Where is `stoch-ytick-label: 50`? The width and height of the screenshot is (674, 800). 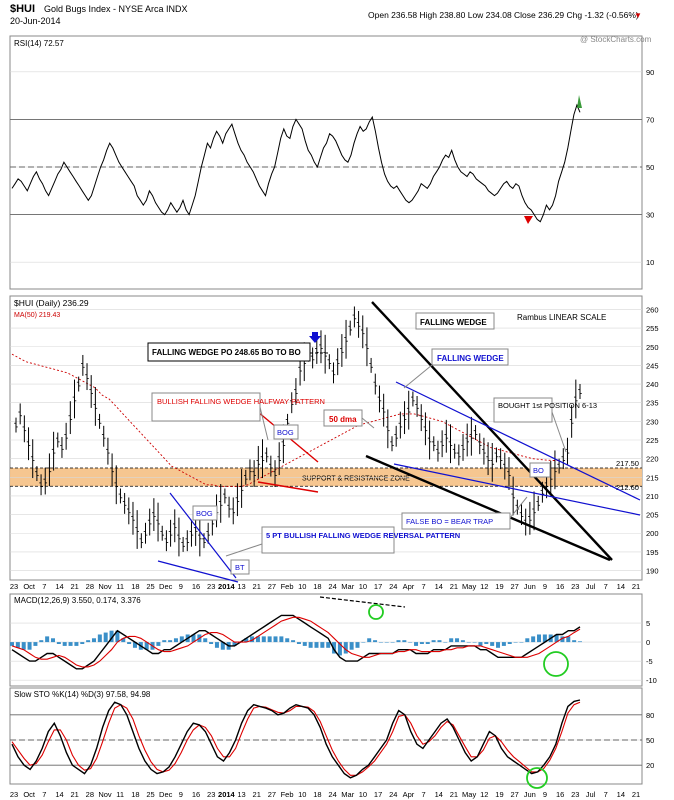 stoch-ytick-label: 50 is located at coordinates (650, 740).